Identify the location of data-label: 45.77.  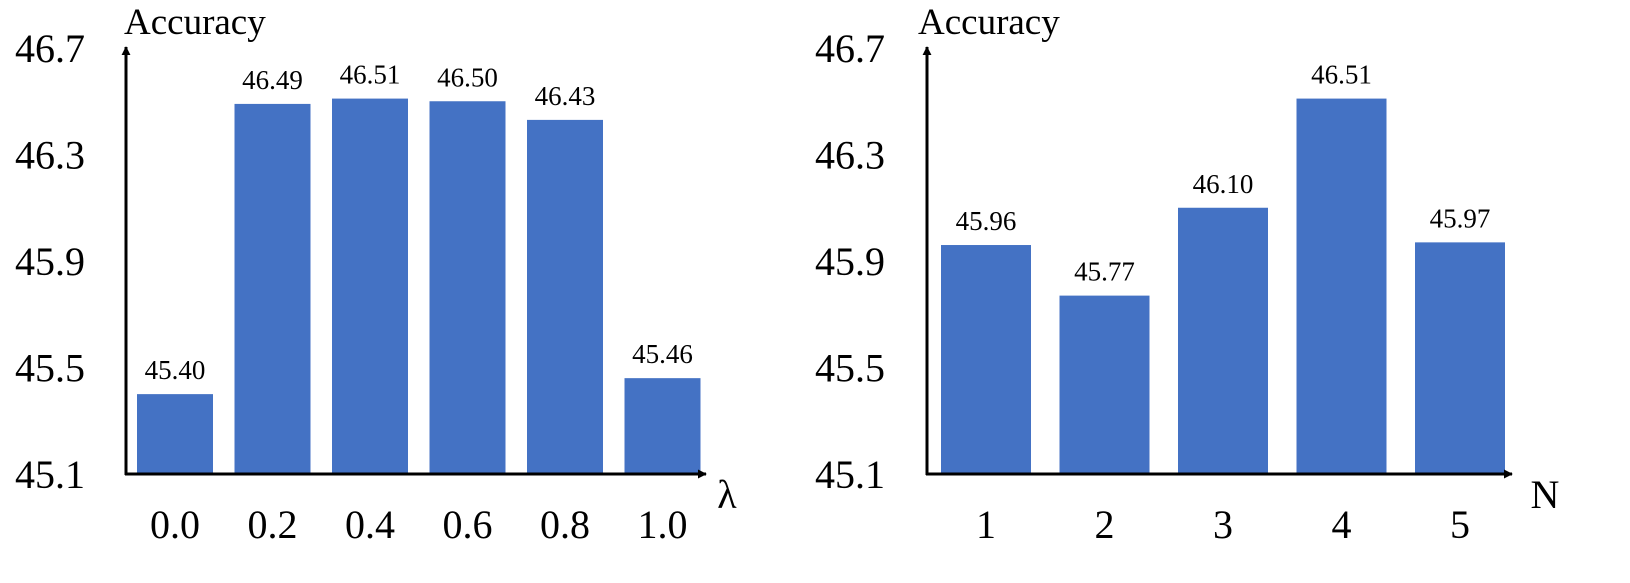
(1104, 272).